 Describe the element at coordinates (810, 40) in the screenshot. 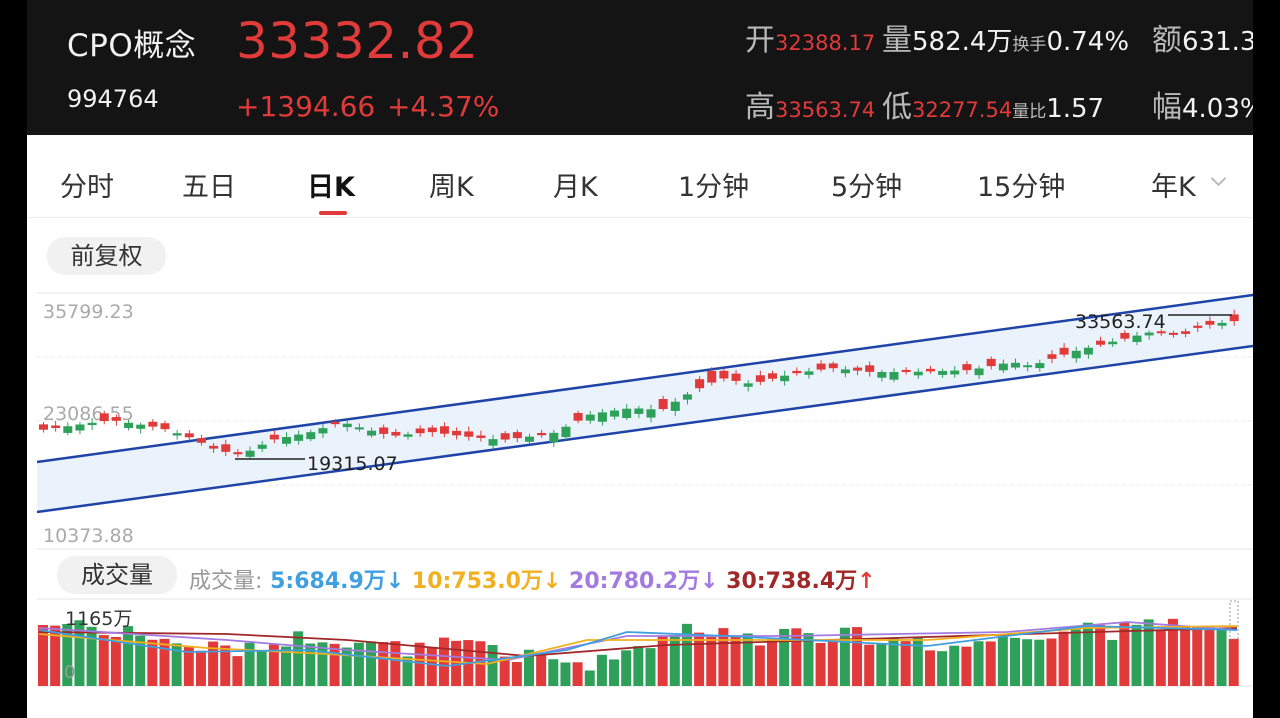

I see `stat-open: 开32388.17` at that location.